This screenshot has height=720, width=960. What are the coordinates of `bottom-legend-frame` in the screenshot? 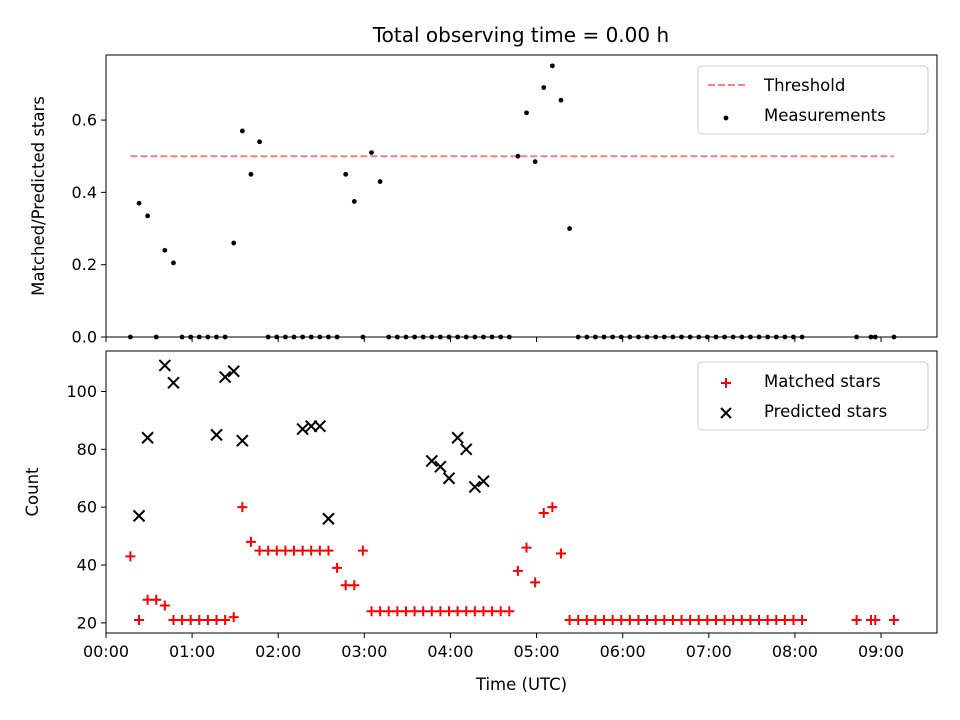 It's located at (813, 396).